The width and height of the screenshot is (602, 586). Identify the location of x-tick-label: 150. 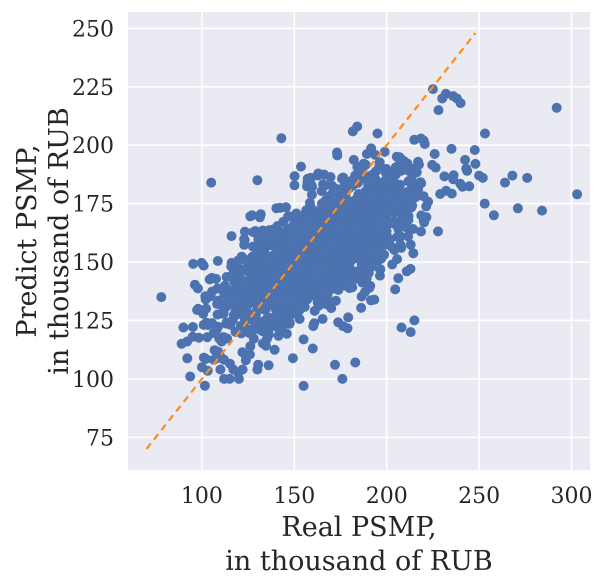
(294, 496).